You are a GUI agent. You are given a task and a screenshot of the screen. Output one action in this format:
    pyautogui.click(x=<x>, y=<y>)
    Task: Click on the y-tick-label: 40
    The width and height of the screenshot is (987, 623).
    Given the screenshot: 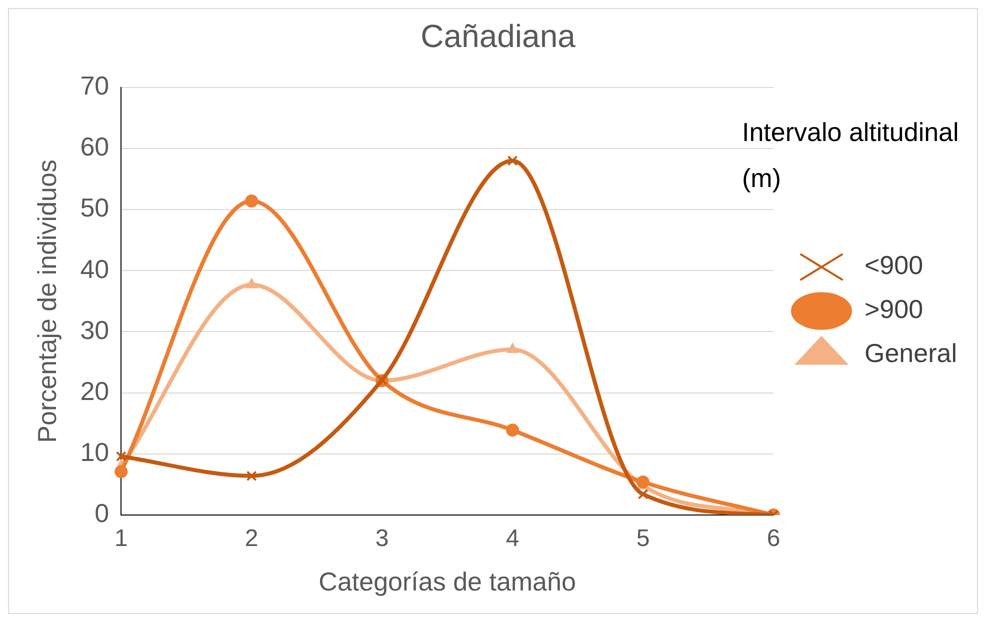 What is the action you would take?
    pyautogui.click(x=95, y=269)
    